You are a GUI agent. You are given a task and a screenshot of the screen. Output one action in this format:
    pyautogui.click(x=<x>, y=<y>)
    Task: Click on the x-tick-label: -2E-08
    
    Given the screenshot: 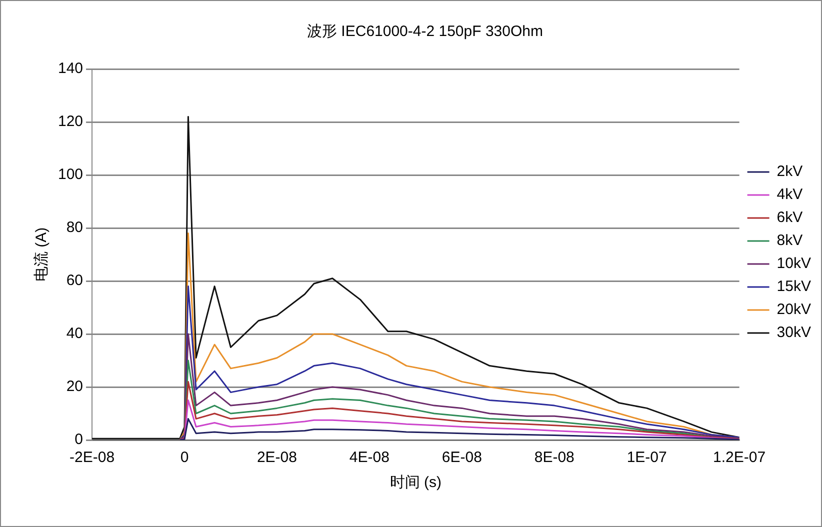 What is the action you would take?
    pyautogui.click(x=92, y=457)
    